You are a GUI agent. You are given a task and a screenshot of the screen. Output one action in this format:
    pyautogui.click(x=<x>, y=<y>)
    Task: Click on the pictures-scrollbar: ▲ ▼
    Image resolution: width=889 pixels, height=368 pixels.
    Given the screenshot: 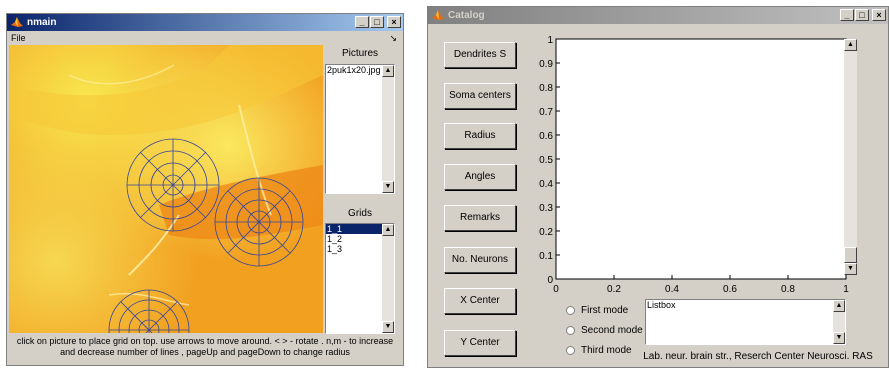 What is the action you would take?
    pyautogui.click(x=388, y=129)
    